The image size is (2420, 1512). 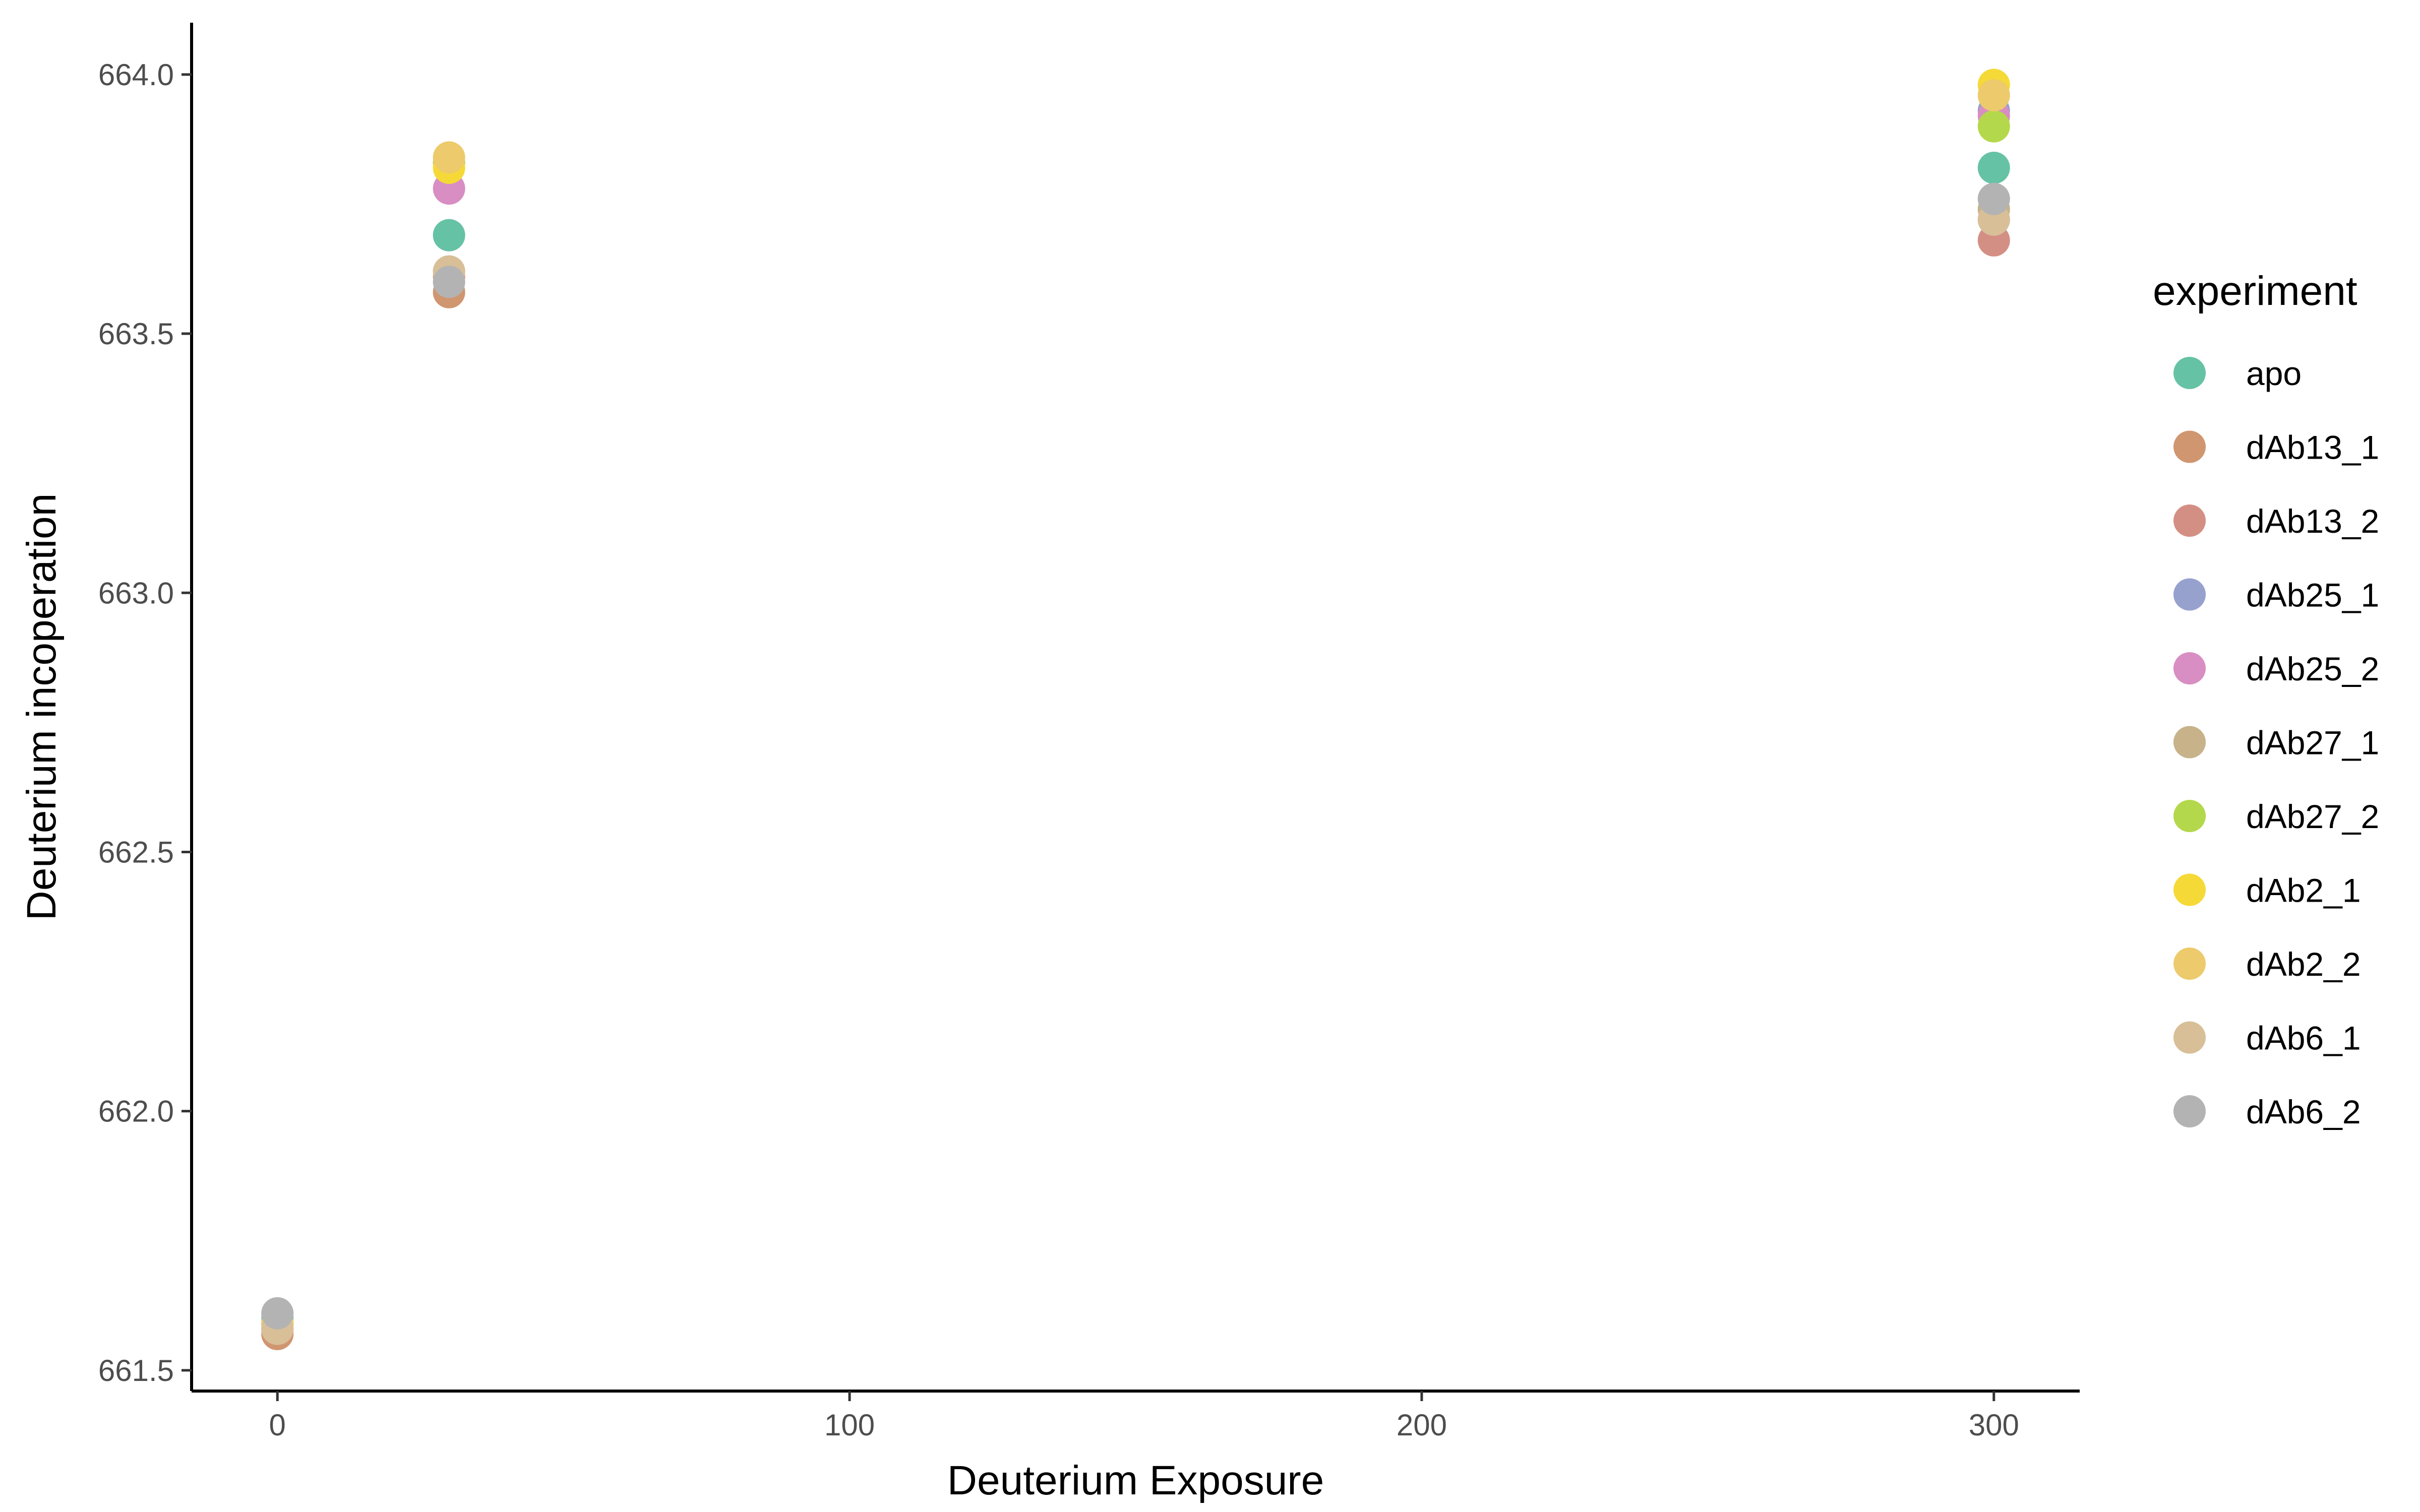 I want to click on y-tick-label: 663.0, so click(x=136, y=593).